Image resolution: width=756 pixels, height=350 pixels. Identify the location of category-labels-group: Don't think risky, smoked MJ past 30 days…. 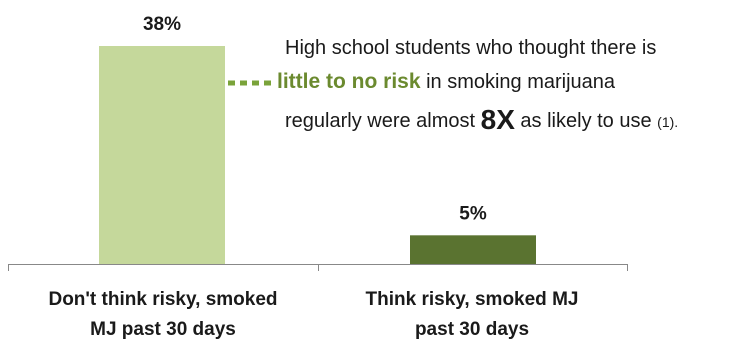
(313, 314).